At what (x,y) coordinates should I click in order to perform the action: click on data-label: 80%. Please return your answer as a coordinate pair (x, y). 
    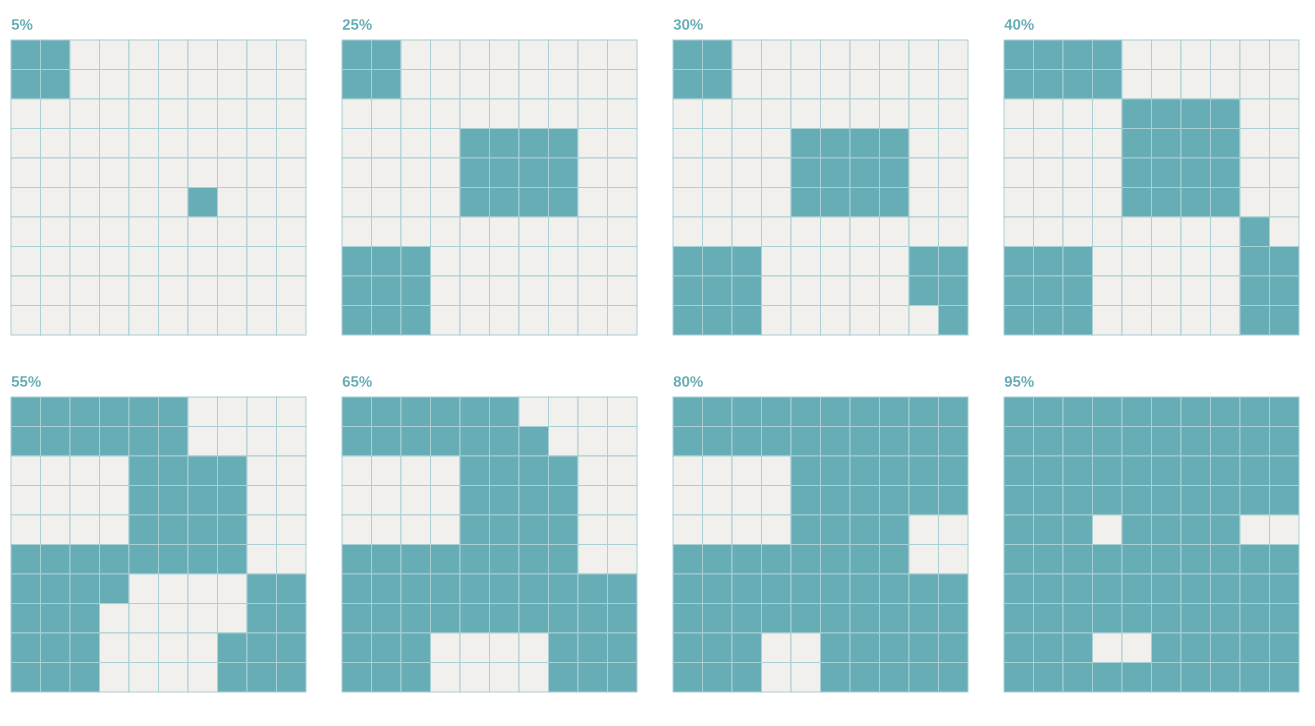
    Looking at the image, I should click on (688, 381).